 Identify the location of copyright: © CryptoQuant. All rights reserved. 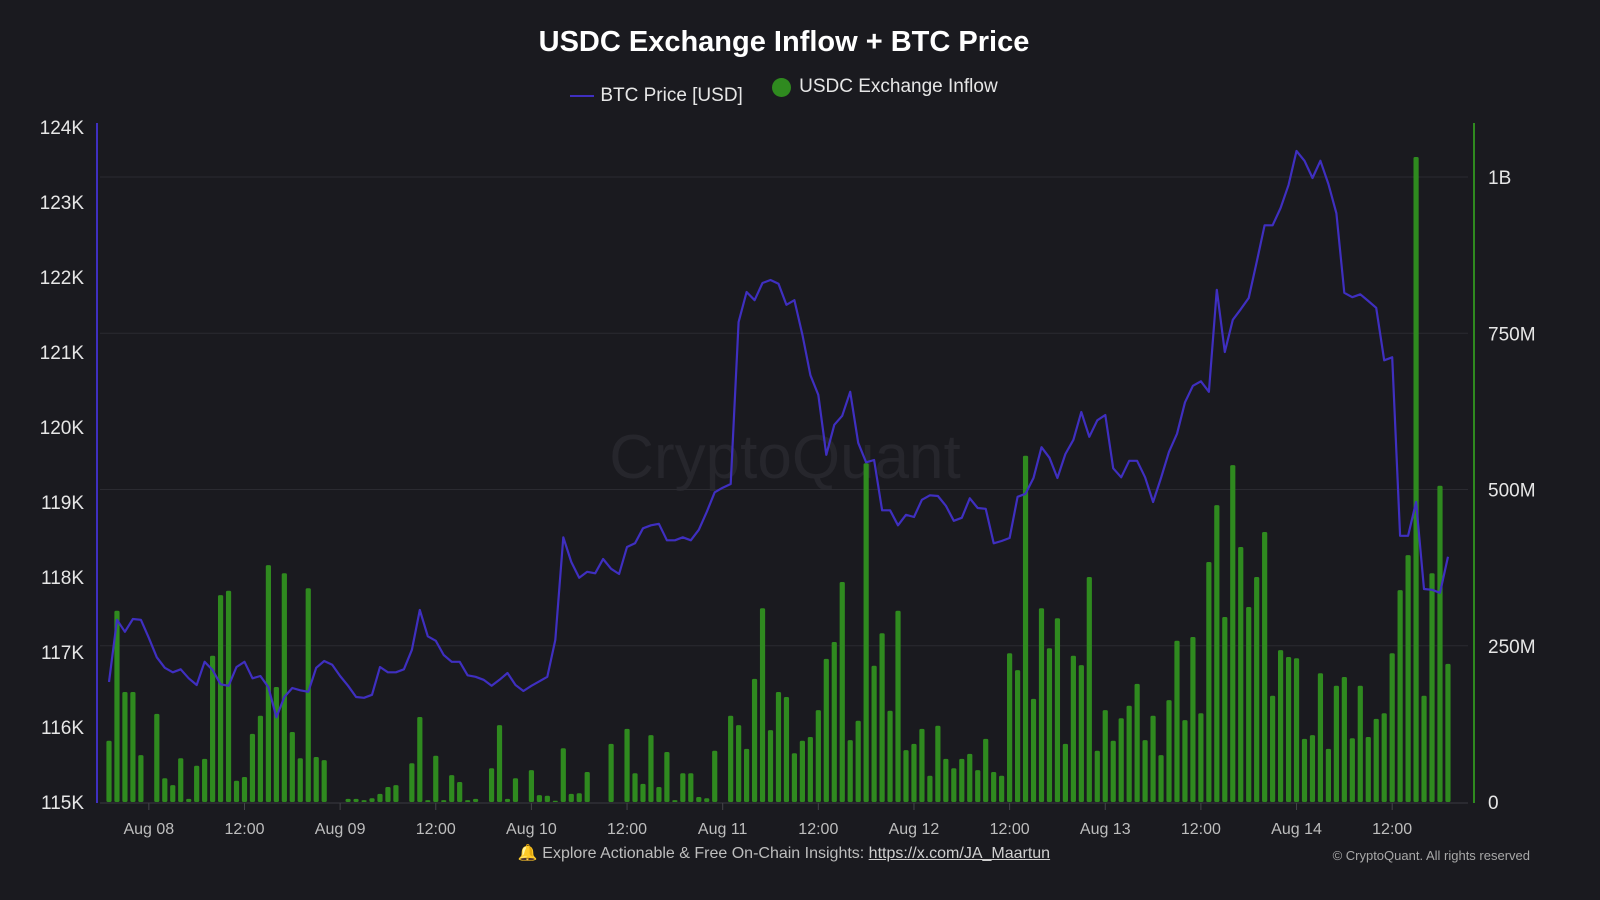
(1431, 855).